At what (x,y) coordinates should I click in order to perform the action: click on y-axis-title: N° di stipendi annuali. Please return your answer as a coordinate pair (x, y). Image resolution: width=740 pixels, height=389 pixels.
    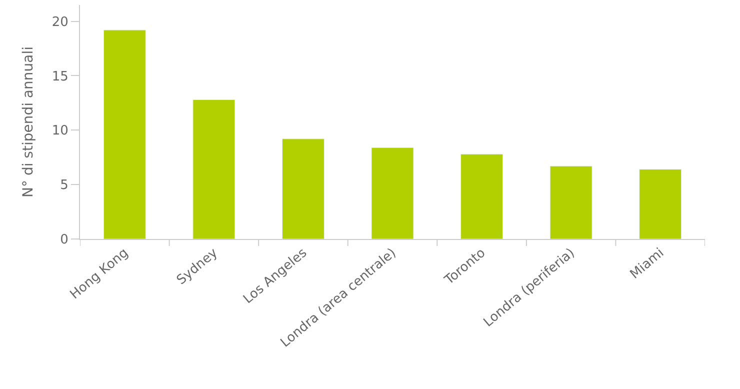
    Looking at the image, I should click on (28, 122).